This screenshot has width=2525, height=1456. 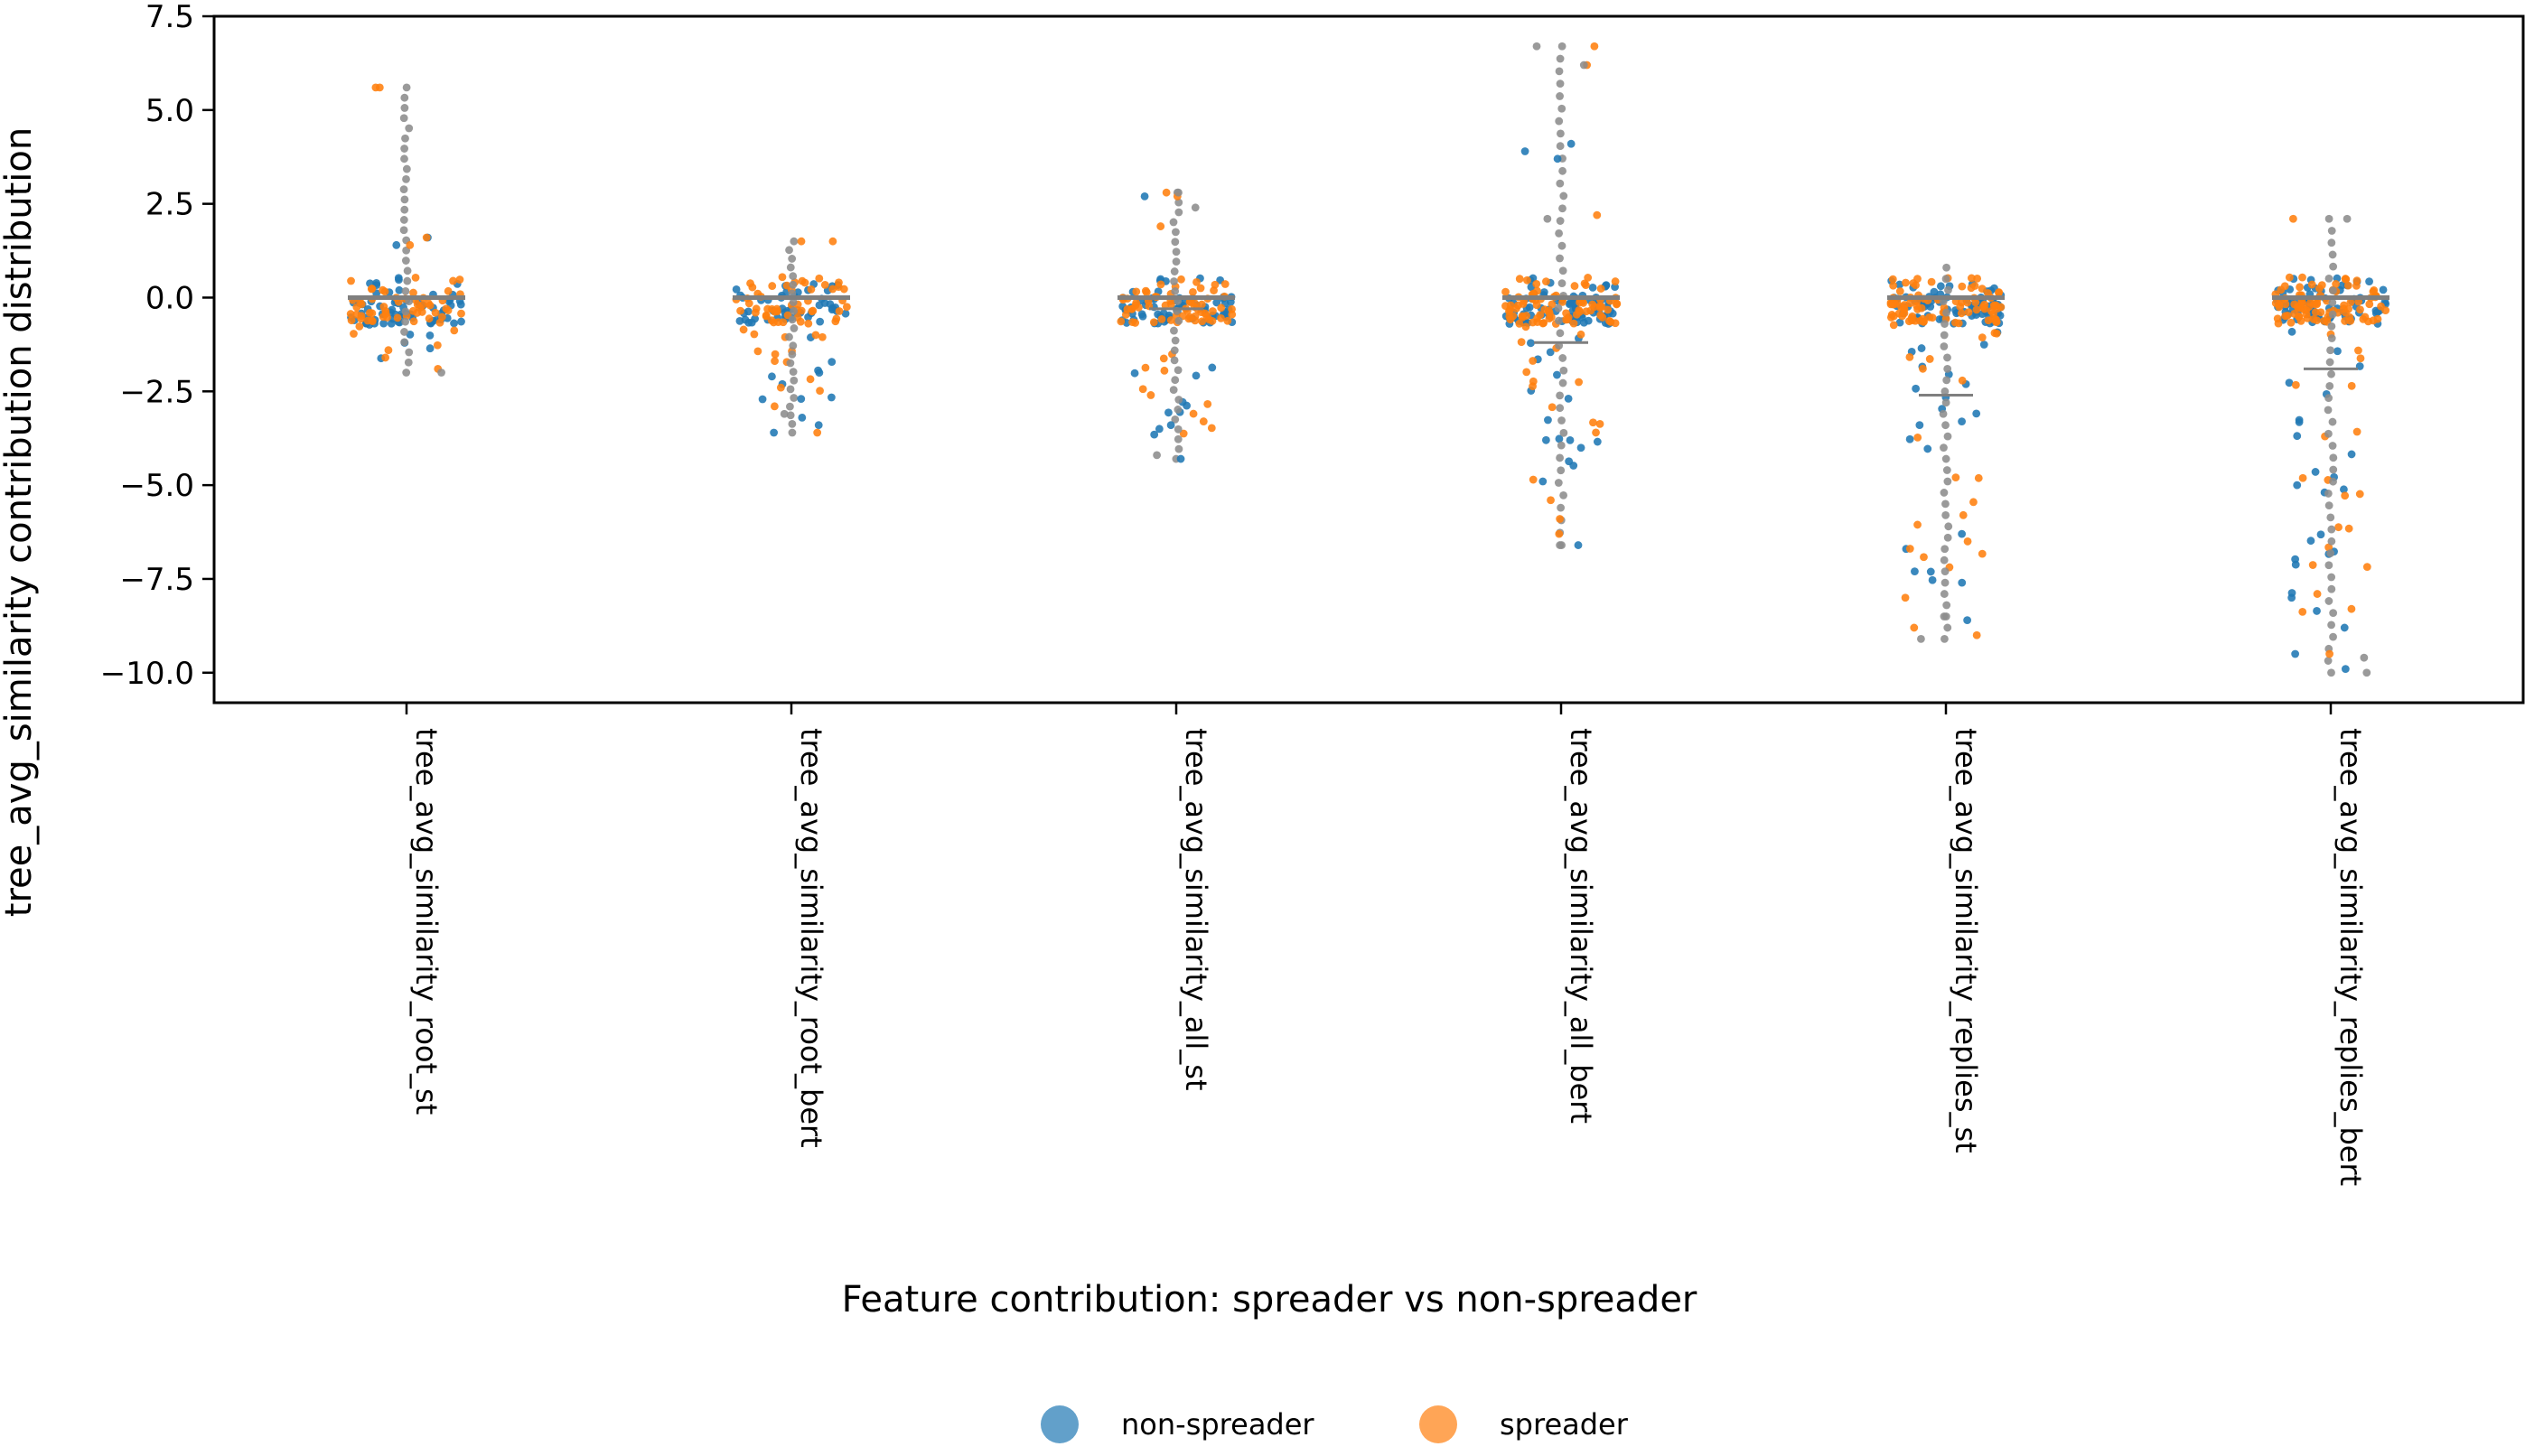 What do you see at coordinates (811, 938) in the screenshot?
I see `x-tick-label: tree_avg_similarity_root_bert` at bounding box center [811, 938].